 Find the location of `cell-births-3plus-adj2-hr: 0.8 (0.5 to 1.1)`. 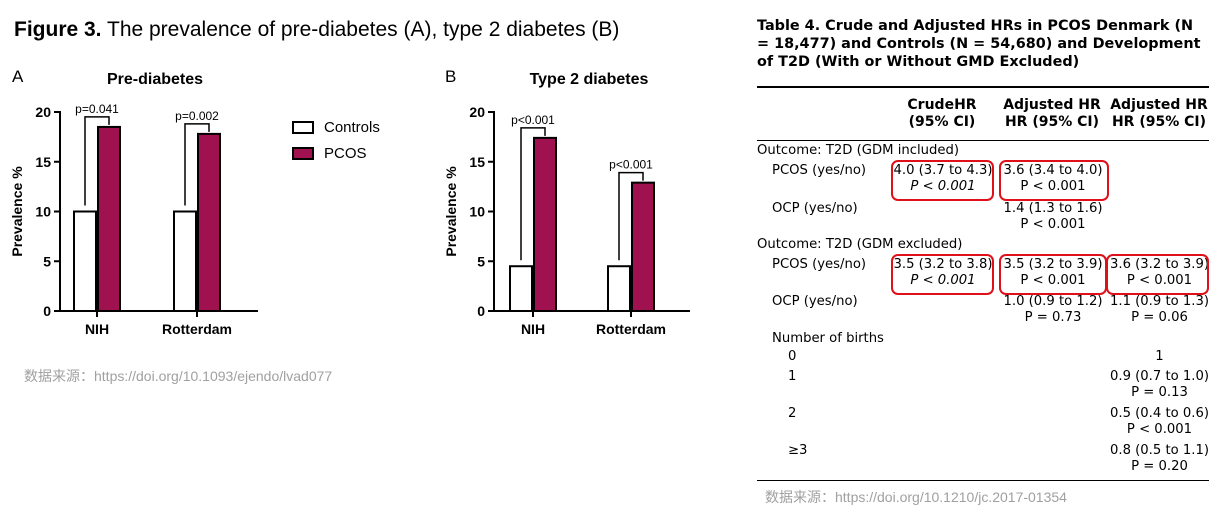

cell-births-3plus-adj2-hr: 0.8 (0.5 to 1.1) is located at coordinates (1159, 450).